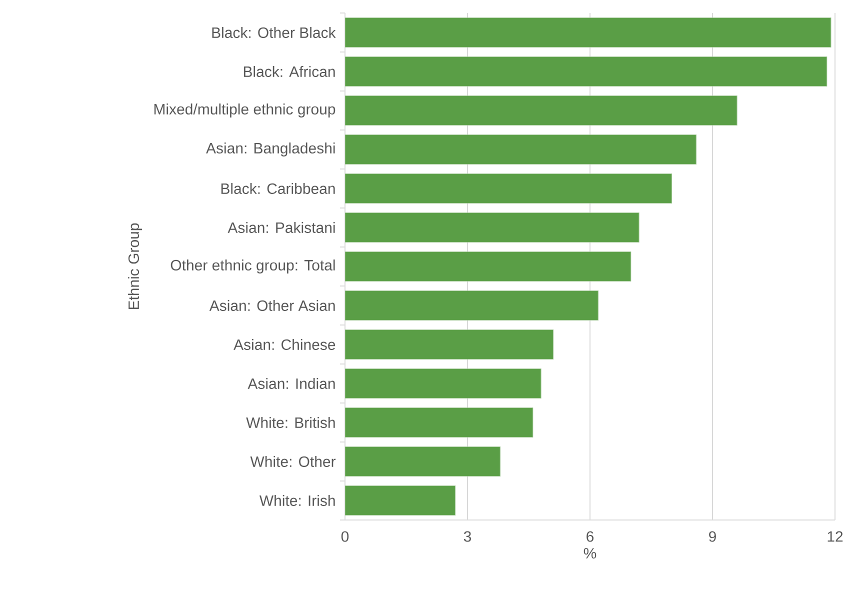 This screenshot has height=599, width=849. Describe the element at coordinates (252, 267) in the screenshot. I see `y-tick-label: Other ethnic group: Total` at that location.